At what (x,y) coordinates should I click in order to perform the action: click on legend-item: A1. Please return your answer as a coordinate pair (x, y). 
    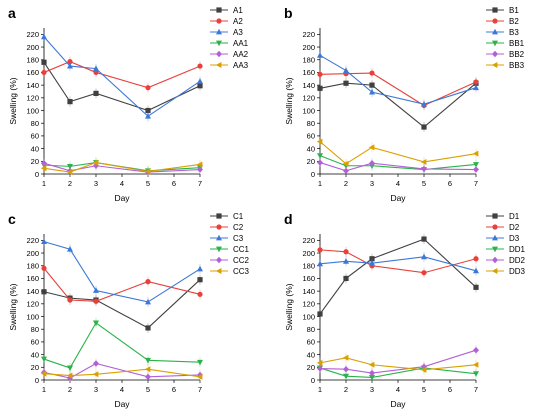
    Looking at the image, I should click on (226, 10).